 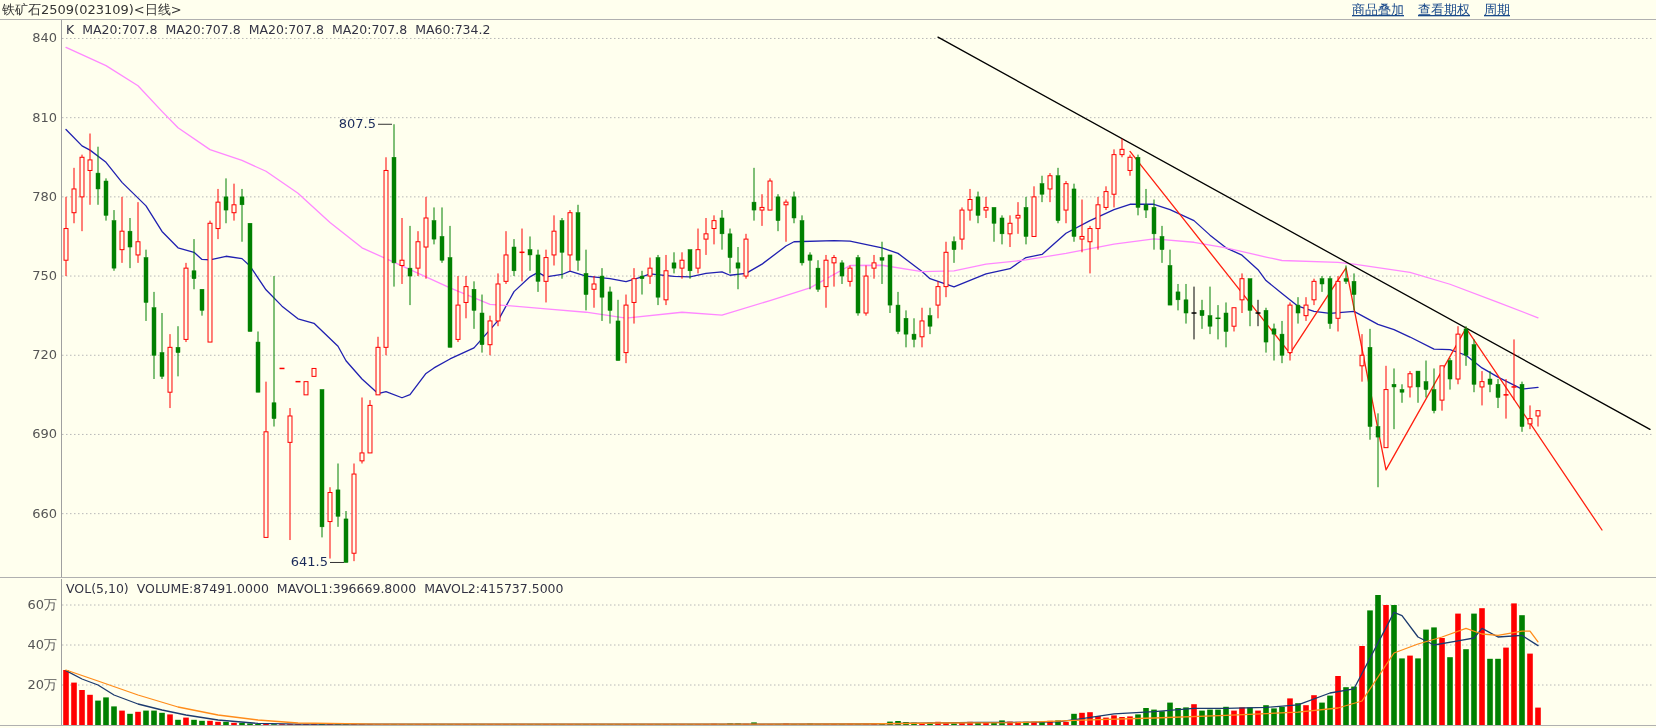 I want to click on y-tick-label: 690, so click(x=44, y=434).